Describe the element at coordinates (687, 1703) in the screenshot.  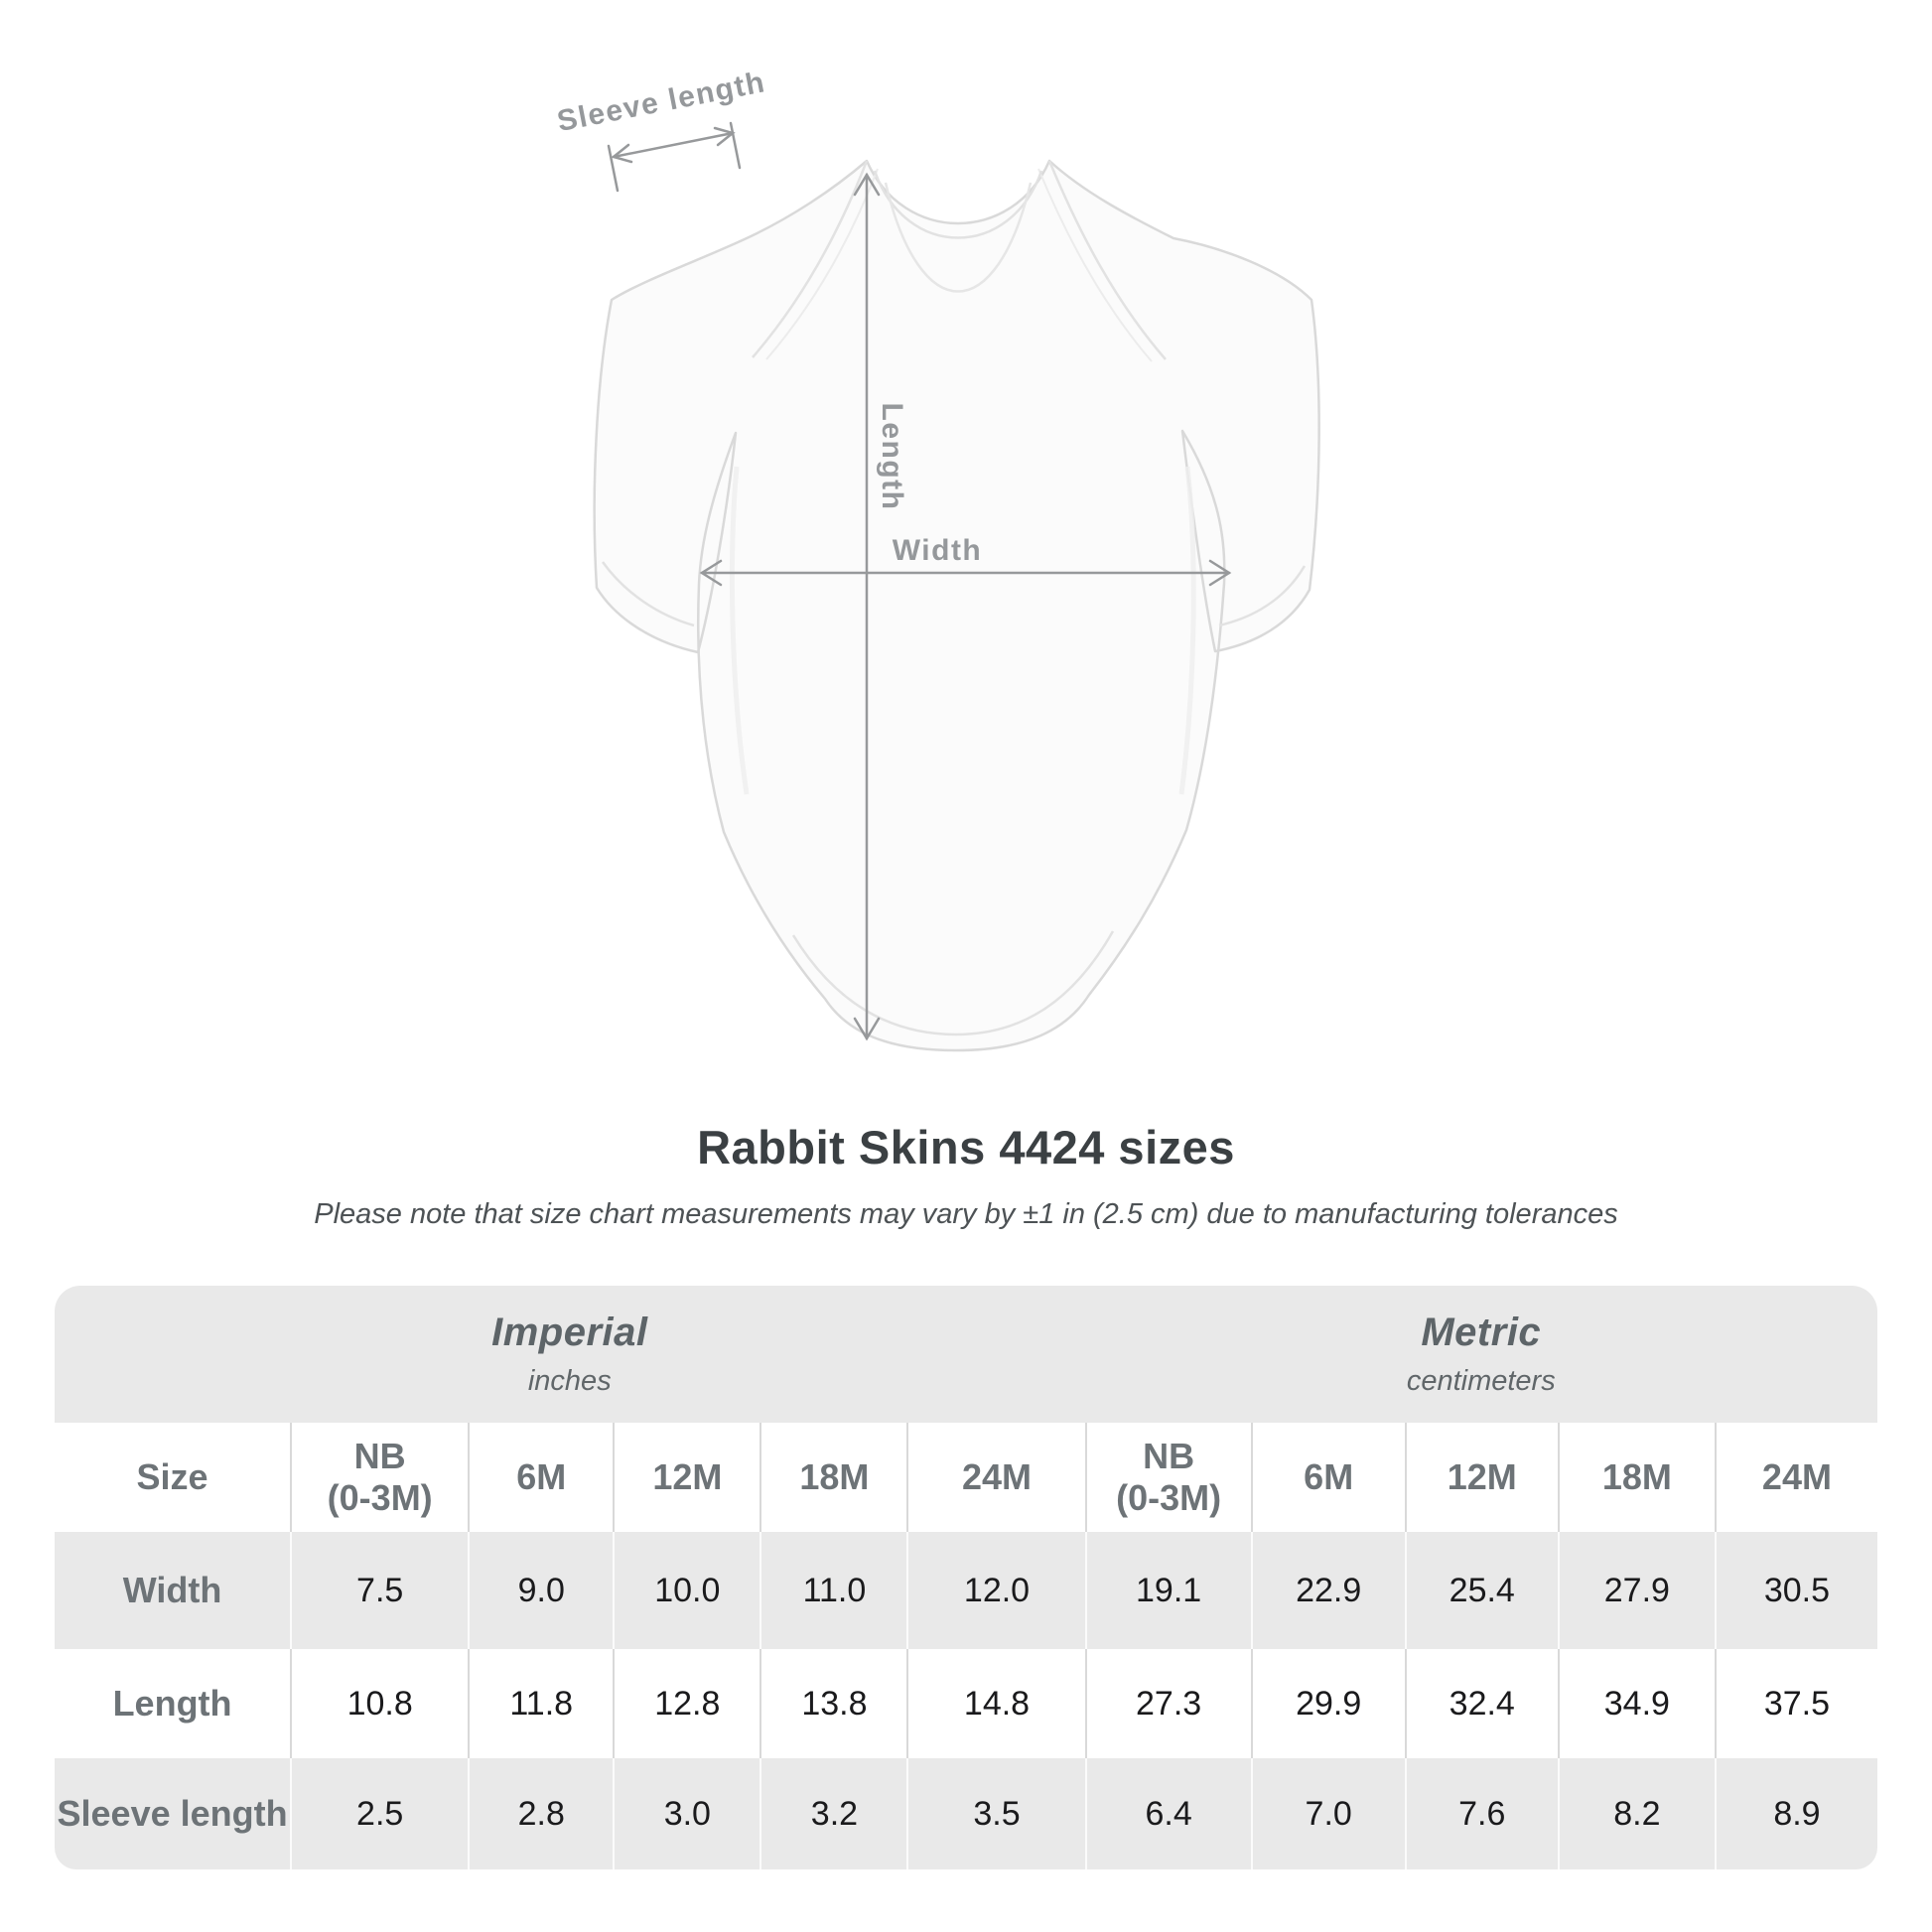
I see `value-cell: 12.8` at that location.